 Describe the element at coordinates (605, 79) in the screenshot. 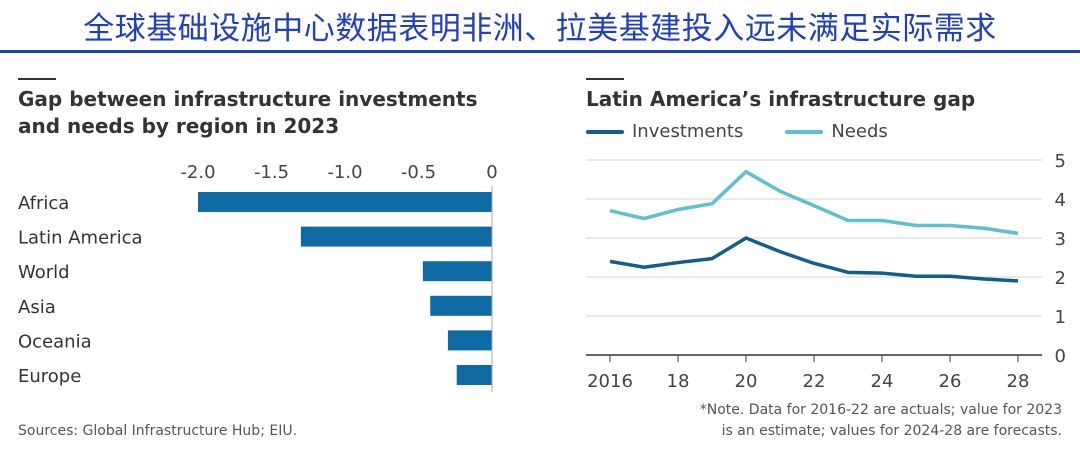

I see `right-chart-rule` at that location.